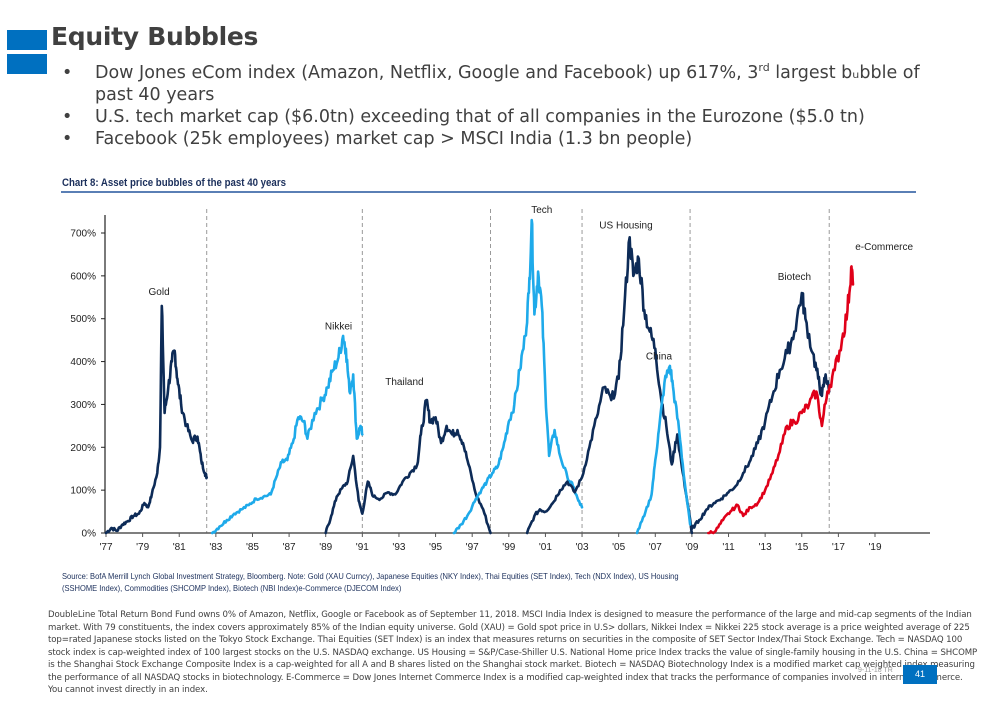 The width and height of the screenshot is (993, 702). What do you see at coordinates (83, 405) in the screenshot?
I see `y-tick-label: 300%` at bounding box center [83, 405].